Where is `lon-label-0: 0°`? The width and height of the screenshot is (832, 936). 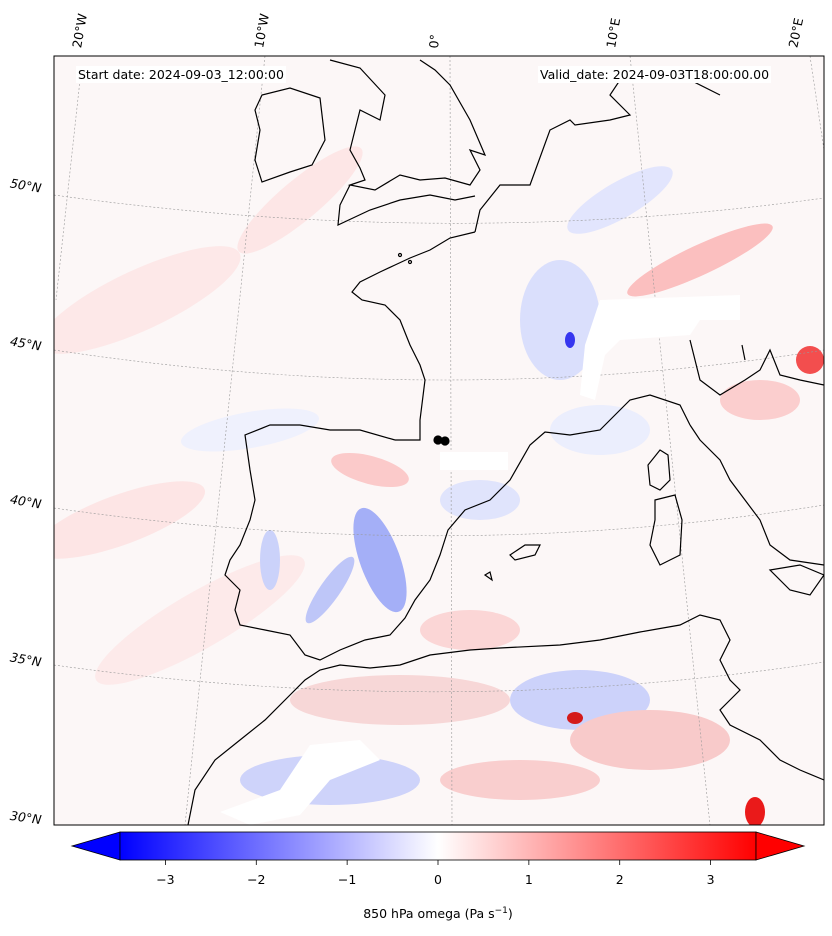 lon-label-0: 0° is located at coordinates (434, 41).